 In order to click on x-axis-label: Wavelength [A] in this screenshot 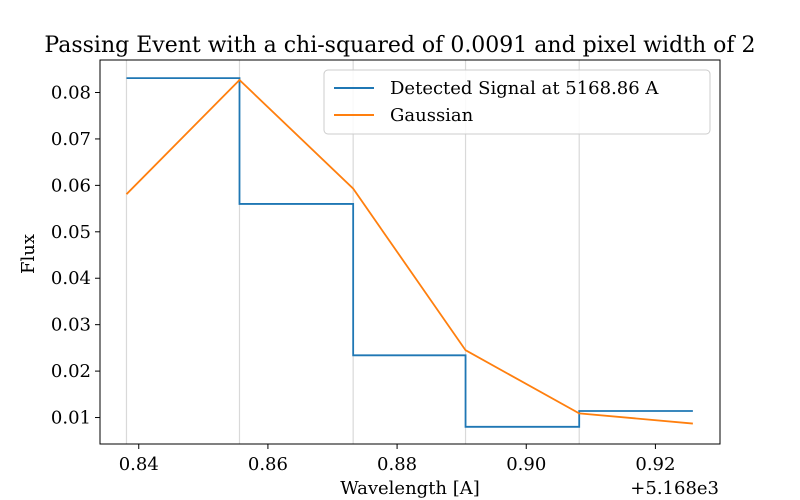, I will do `click(410, 488)`.